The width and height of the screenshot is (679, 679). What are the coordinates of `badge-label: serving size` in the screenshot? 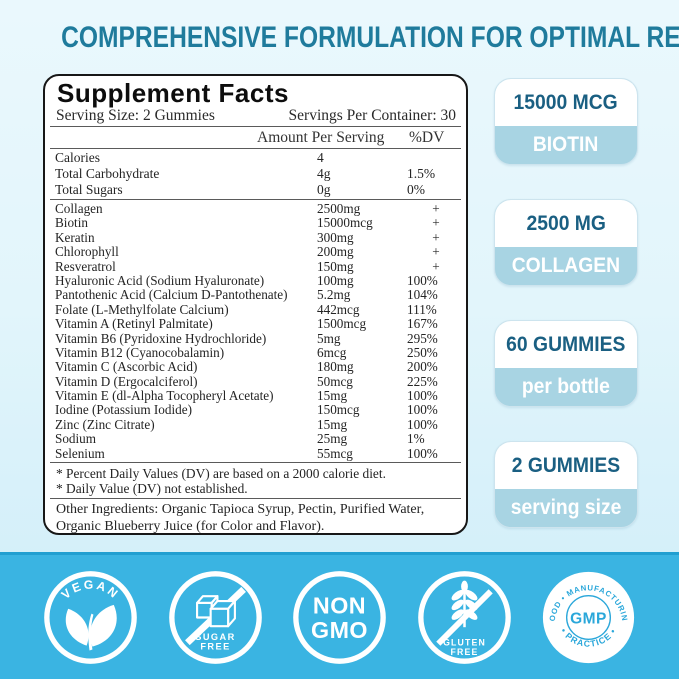 It's located at (566, 508).